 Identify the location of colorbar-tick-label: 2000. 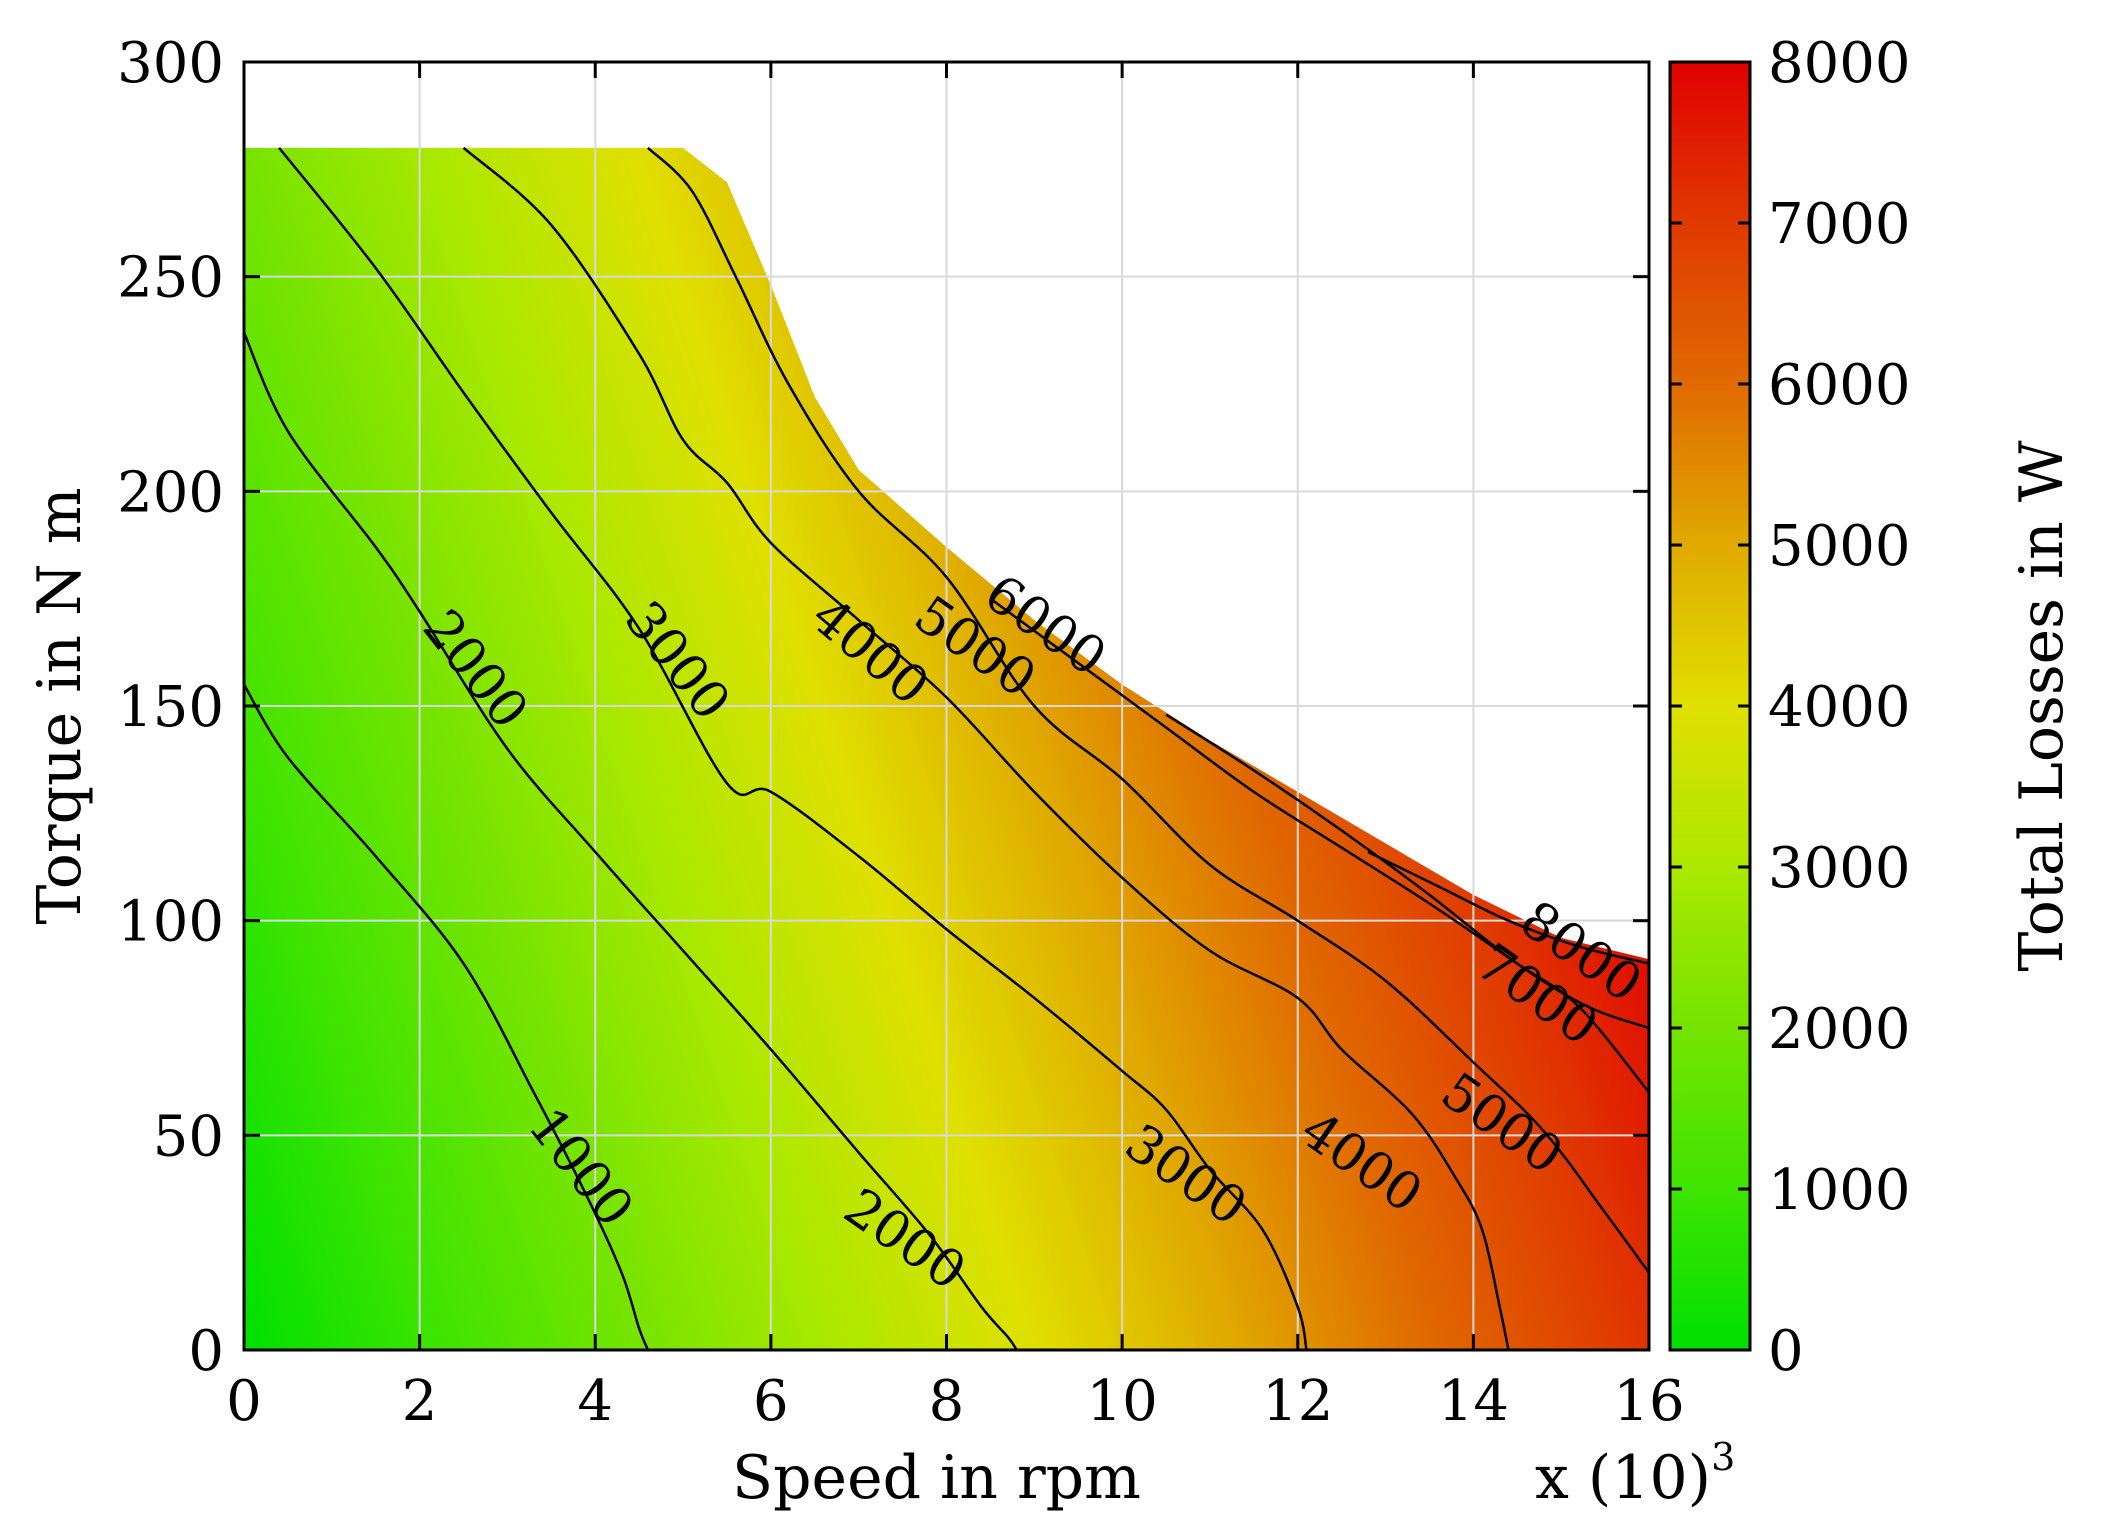
(1839, 1029).